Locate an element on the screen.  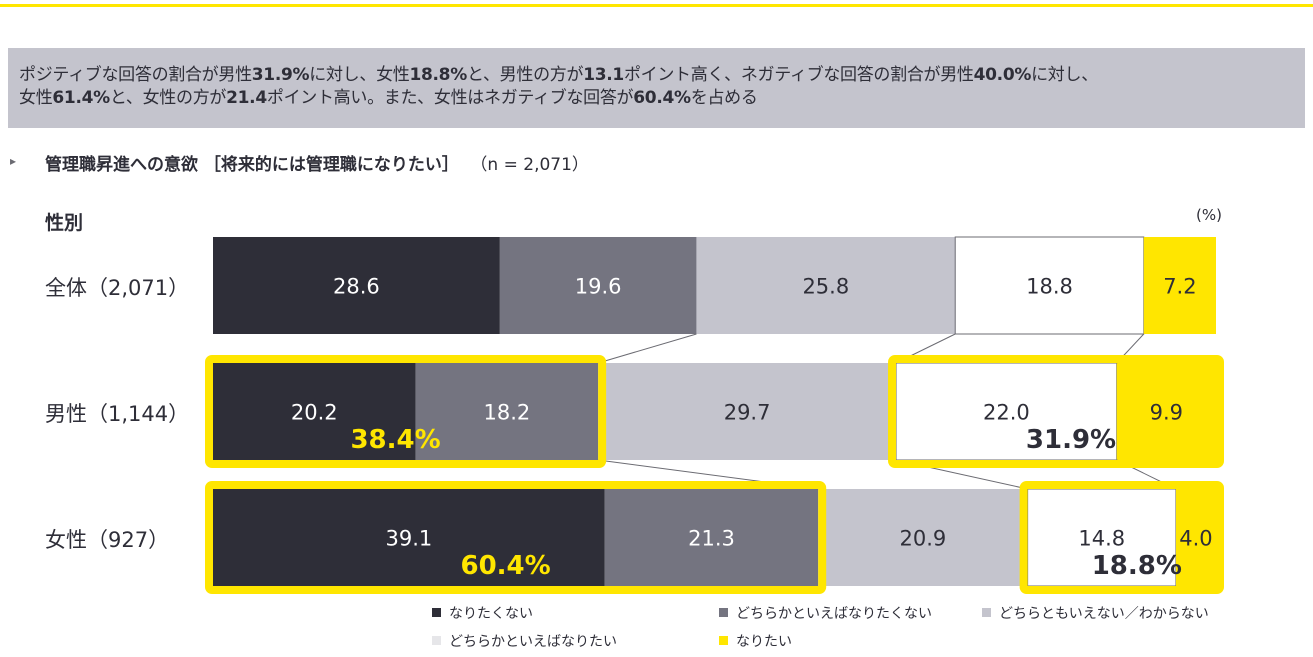
summary-line1-segment-4: と、男性の方が is located at coordinates (525, 75).